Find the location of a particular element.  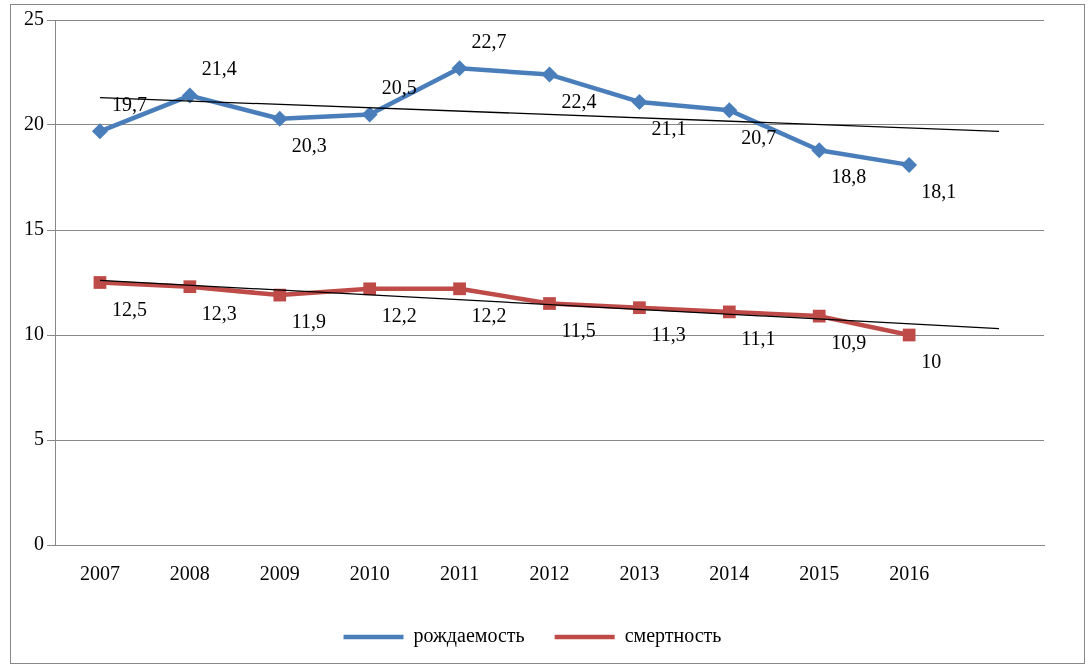

data-label: 11,3 is located at coordinates (668, 333).